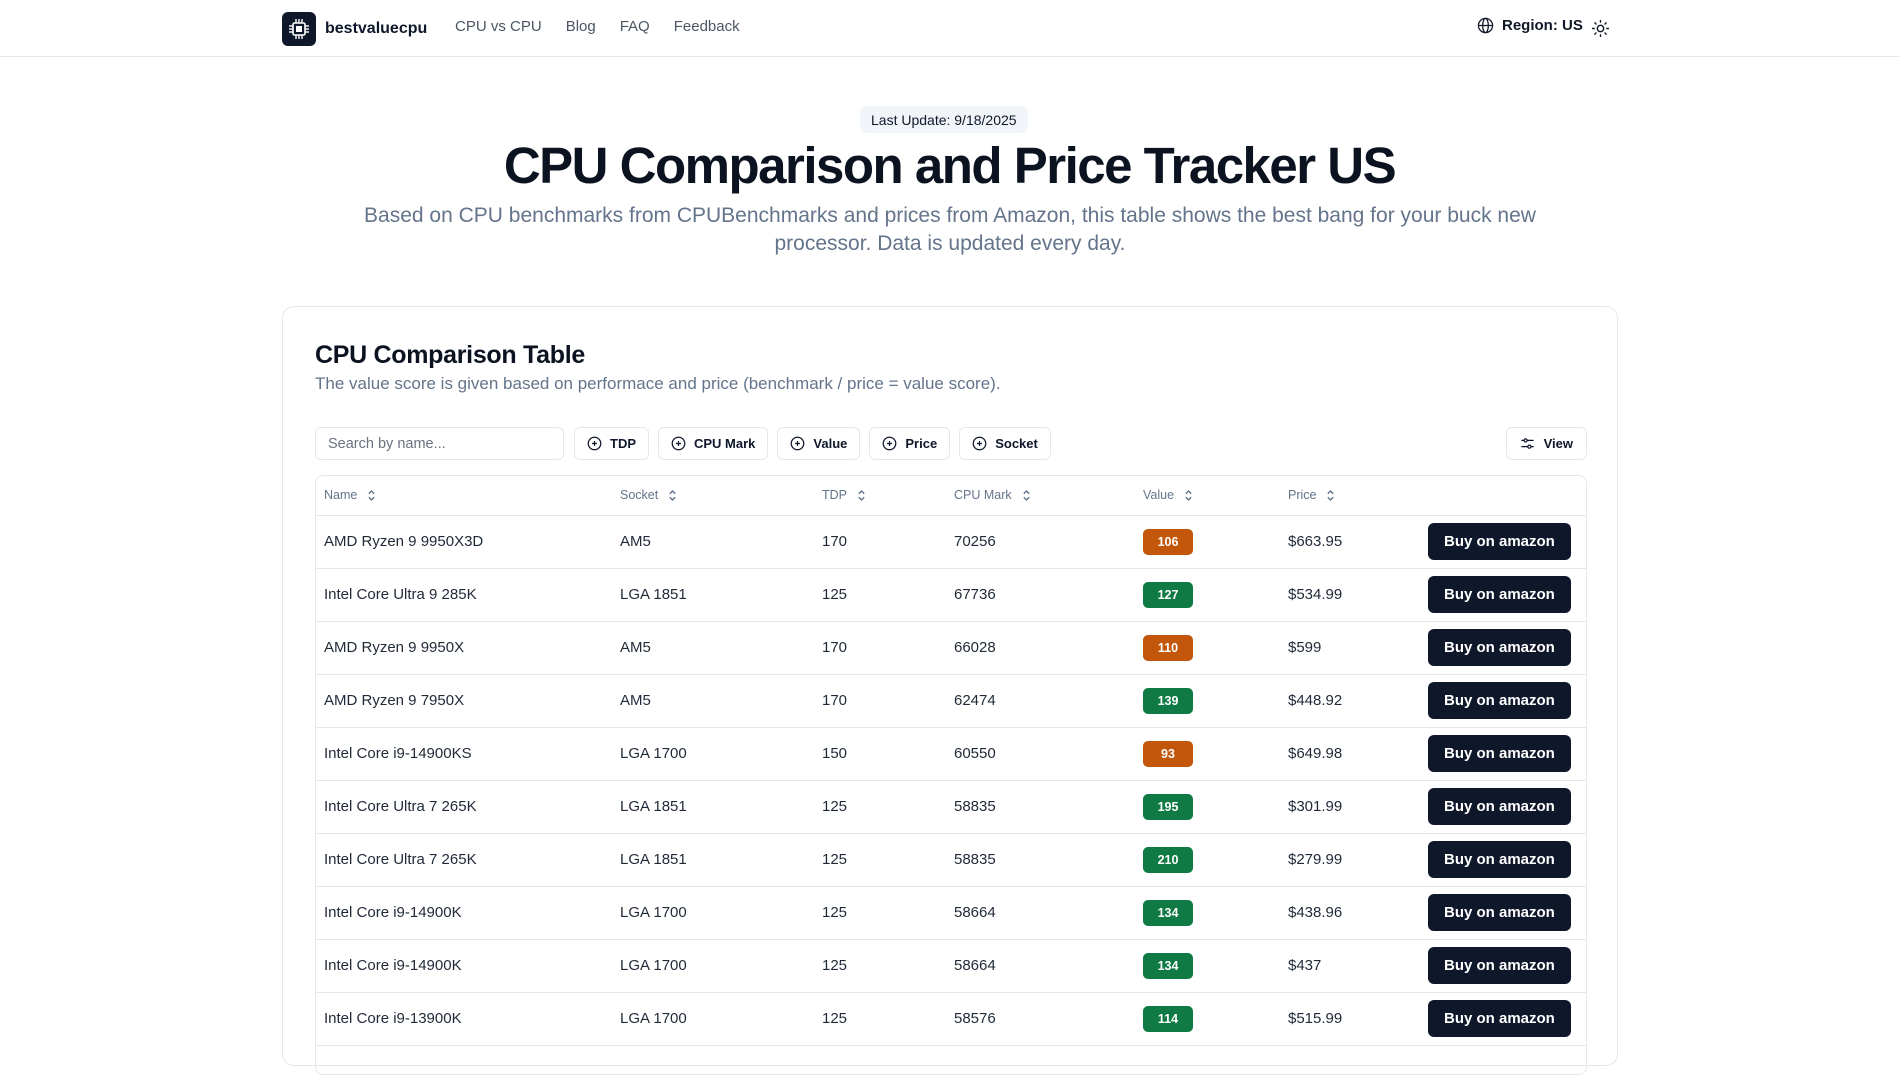 This screenshot has height=1075, width=1899. I want to click on socket-cell: LGA 1700, so click(713, 1019).